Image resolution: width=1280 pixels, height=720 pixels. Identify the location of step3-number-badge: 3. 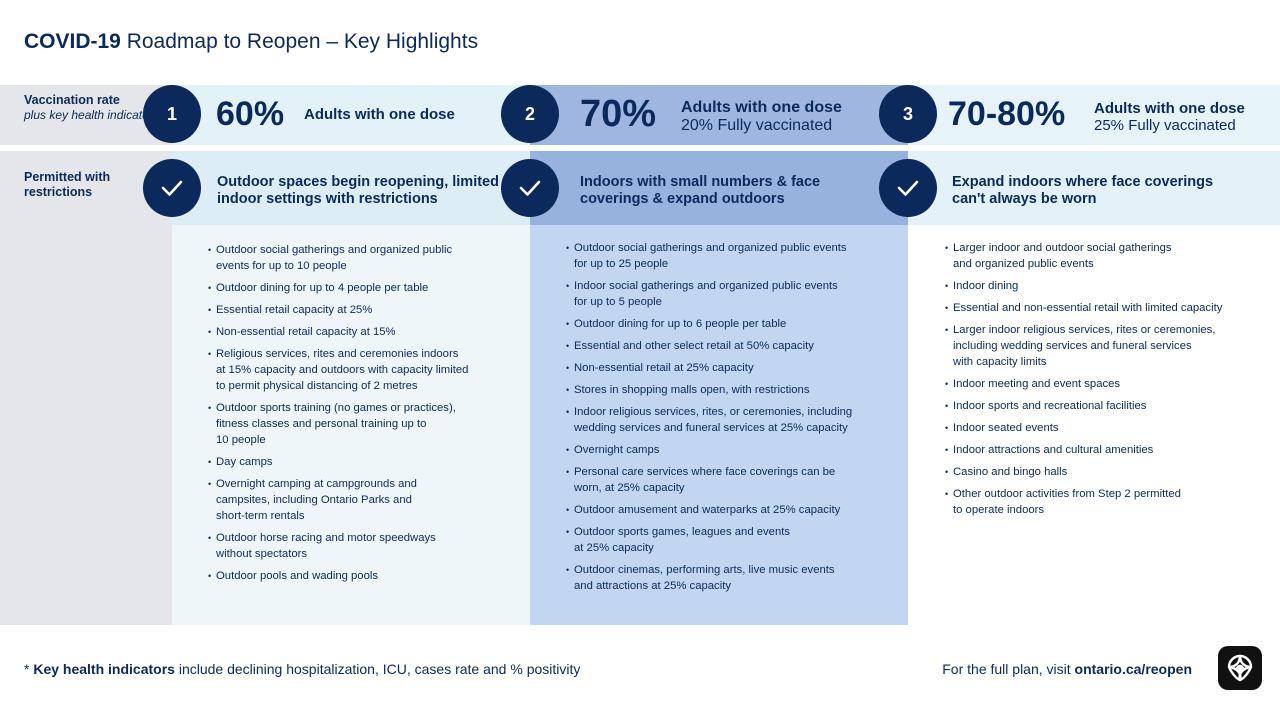
(908, 114).